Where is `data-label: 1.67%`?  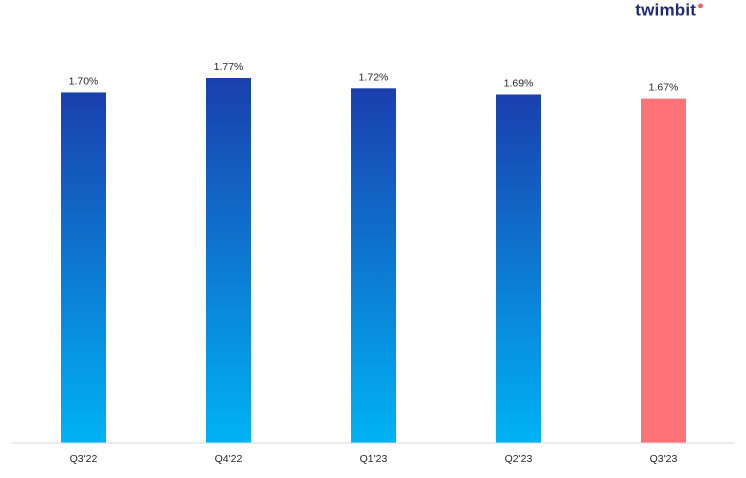
data-label: 1.67% is located at coordinates (664, 88).